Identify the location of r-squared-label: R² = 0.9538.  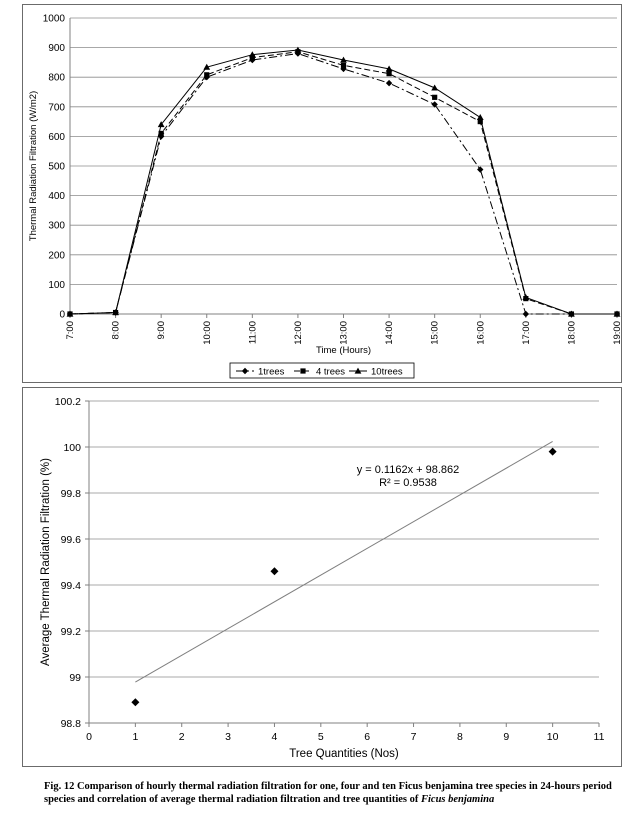
(408, 483).